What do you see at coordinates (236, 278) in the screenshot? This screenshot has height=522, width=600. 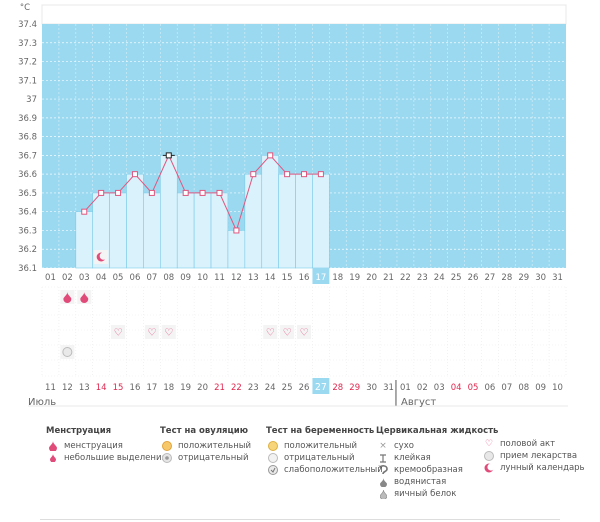 I see `cycle-day-label: 12` at bounding box center [236, 278].